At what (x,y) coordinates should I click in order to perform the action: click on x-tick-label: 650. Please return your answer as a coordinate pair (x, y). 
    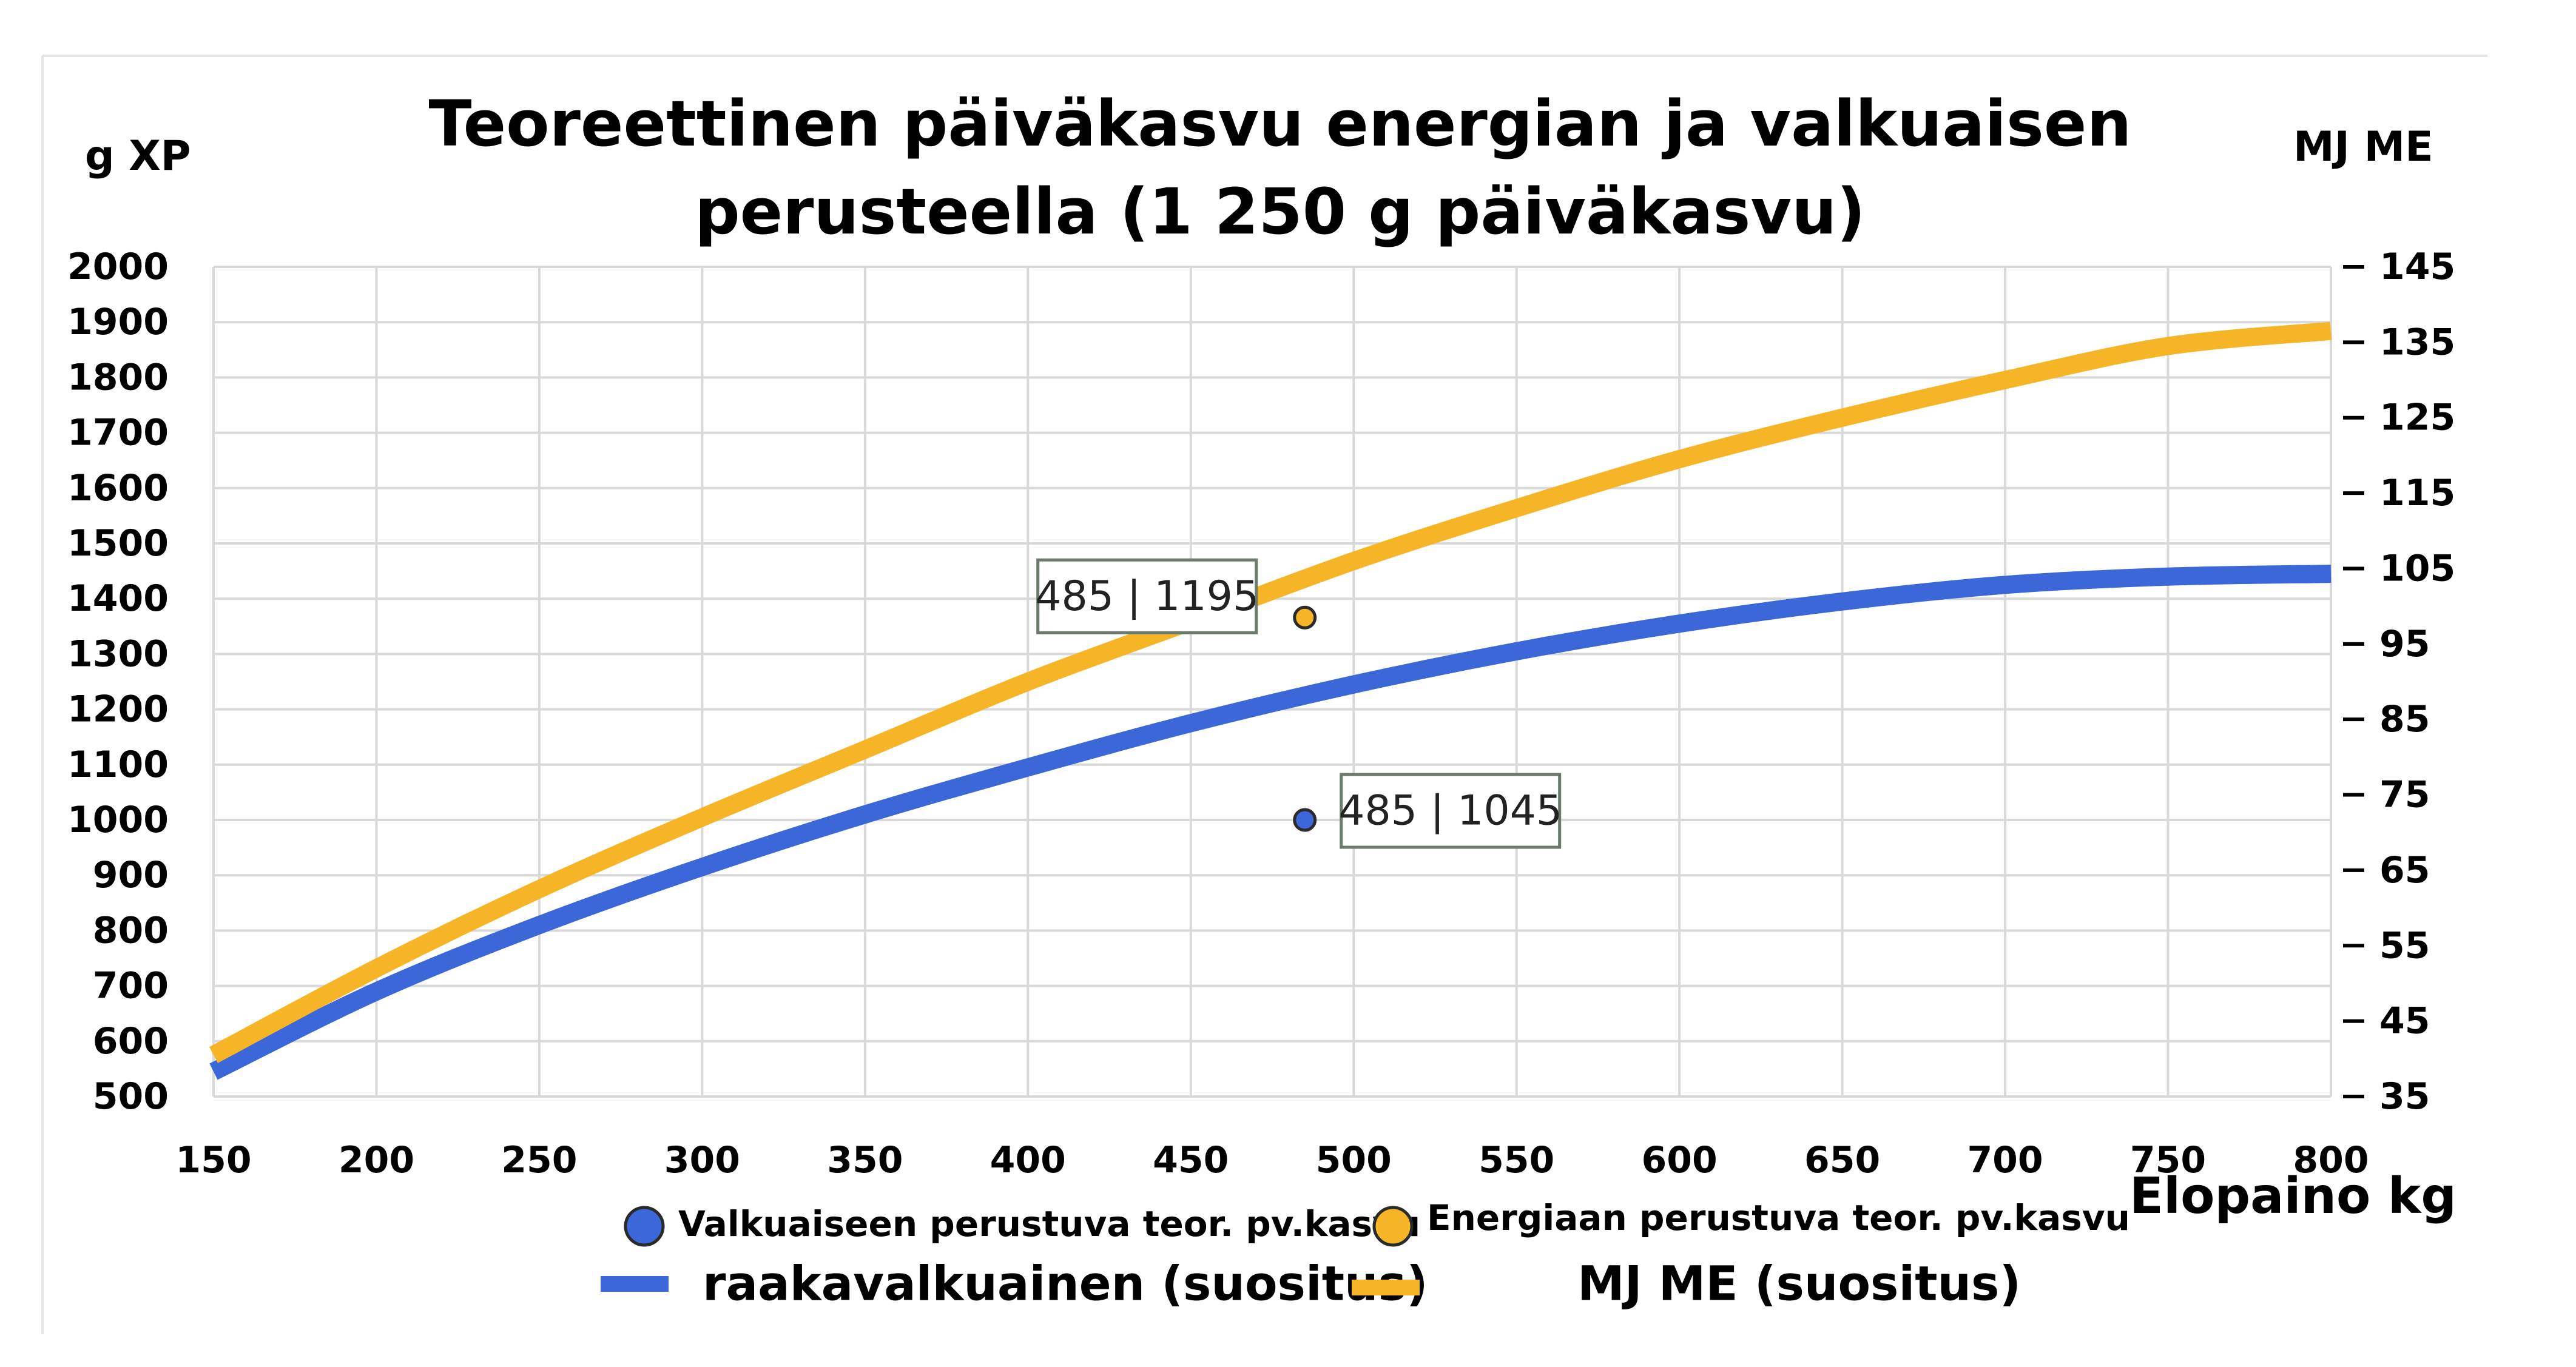
    Looking at the image, I should click on (1842, 1160).